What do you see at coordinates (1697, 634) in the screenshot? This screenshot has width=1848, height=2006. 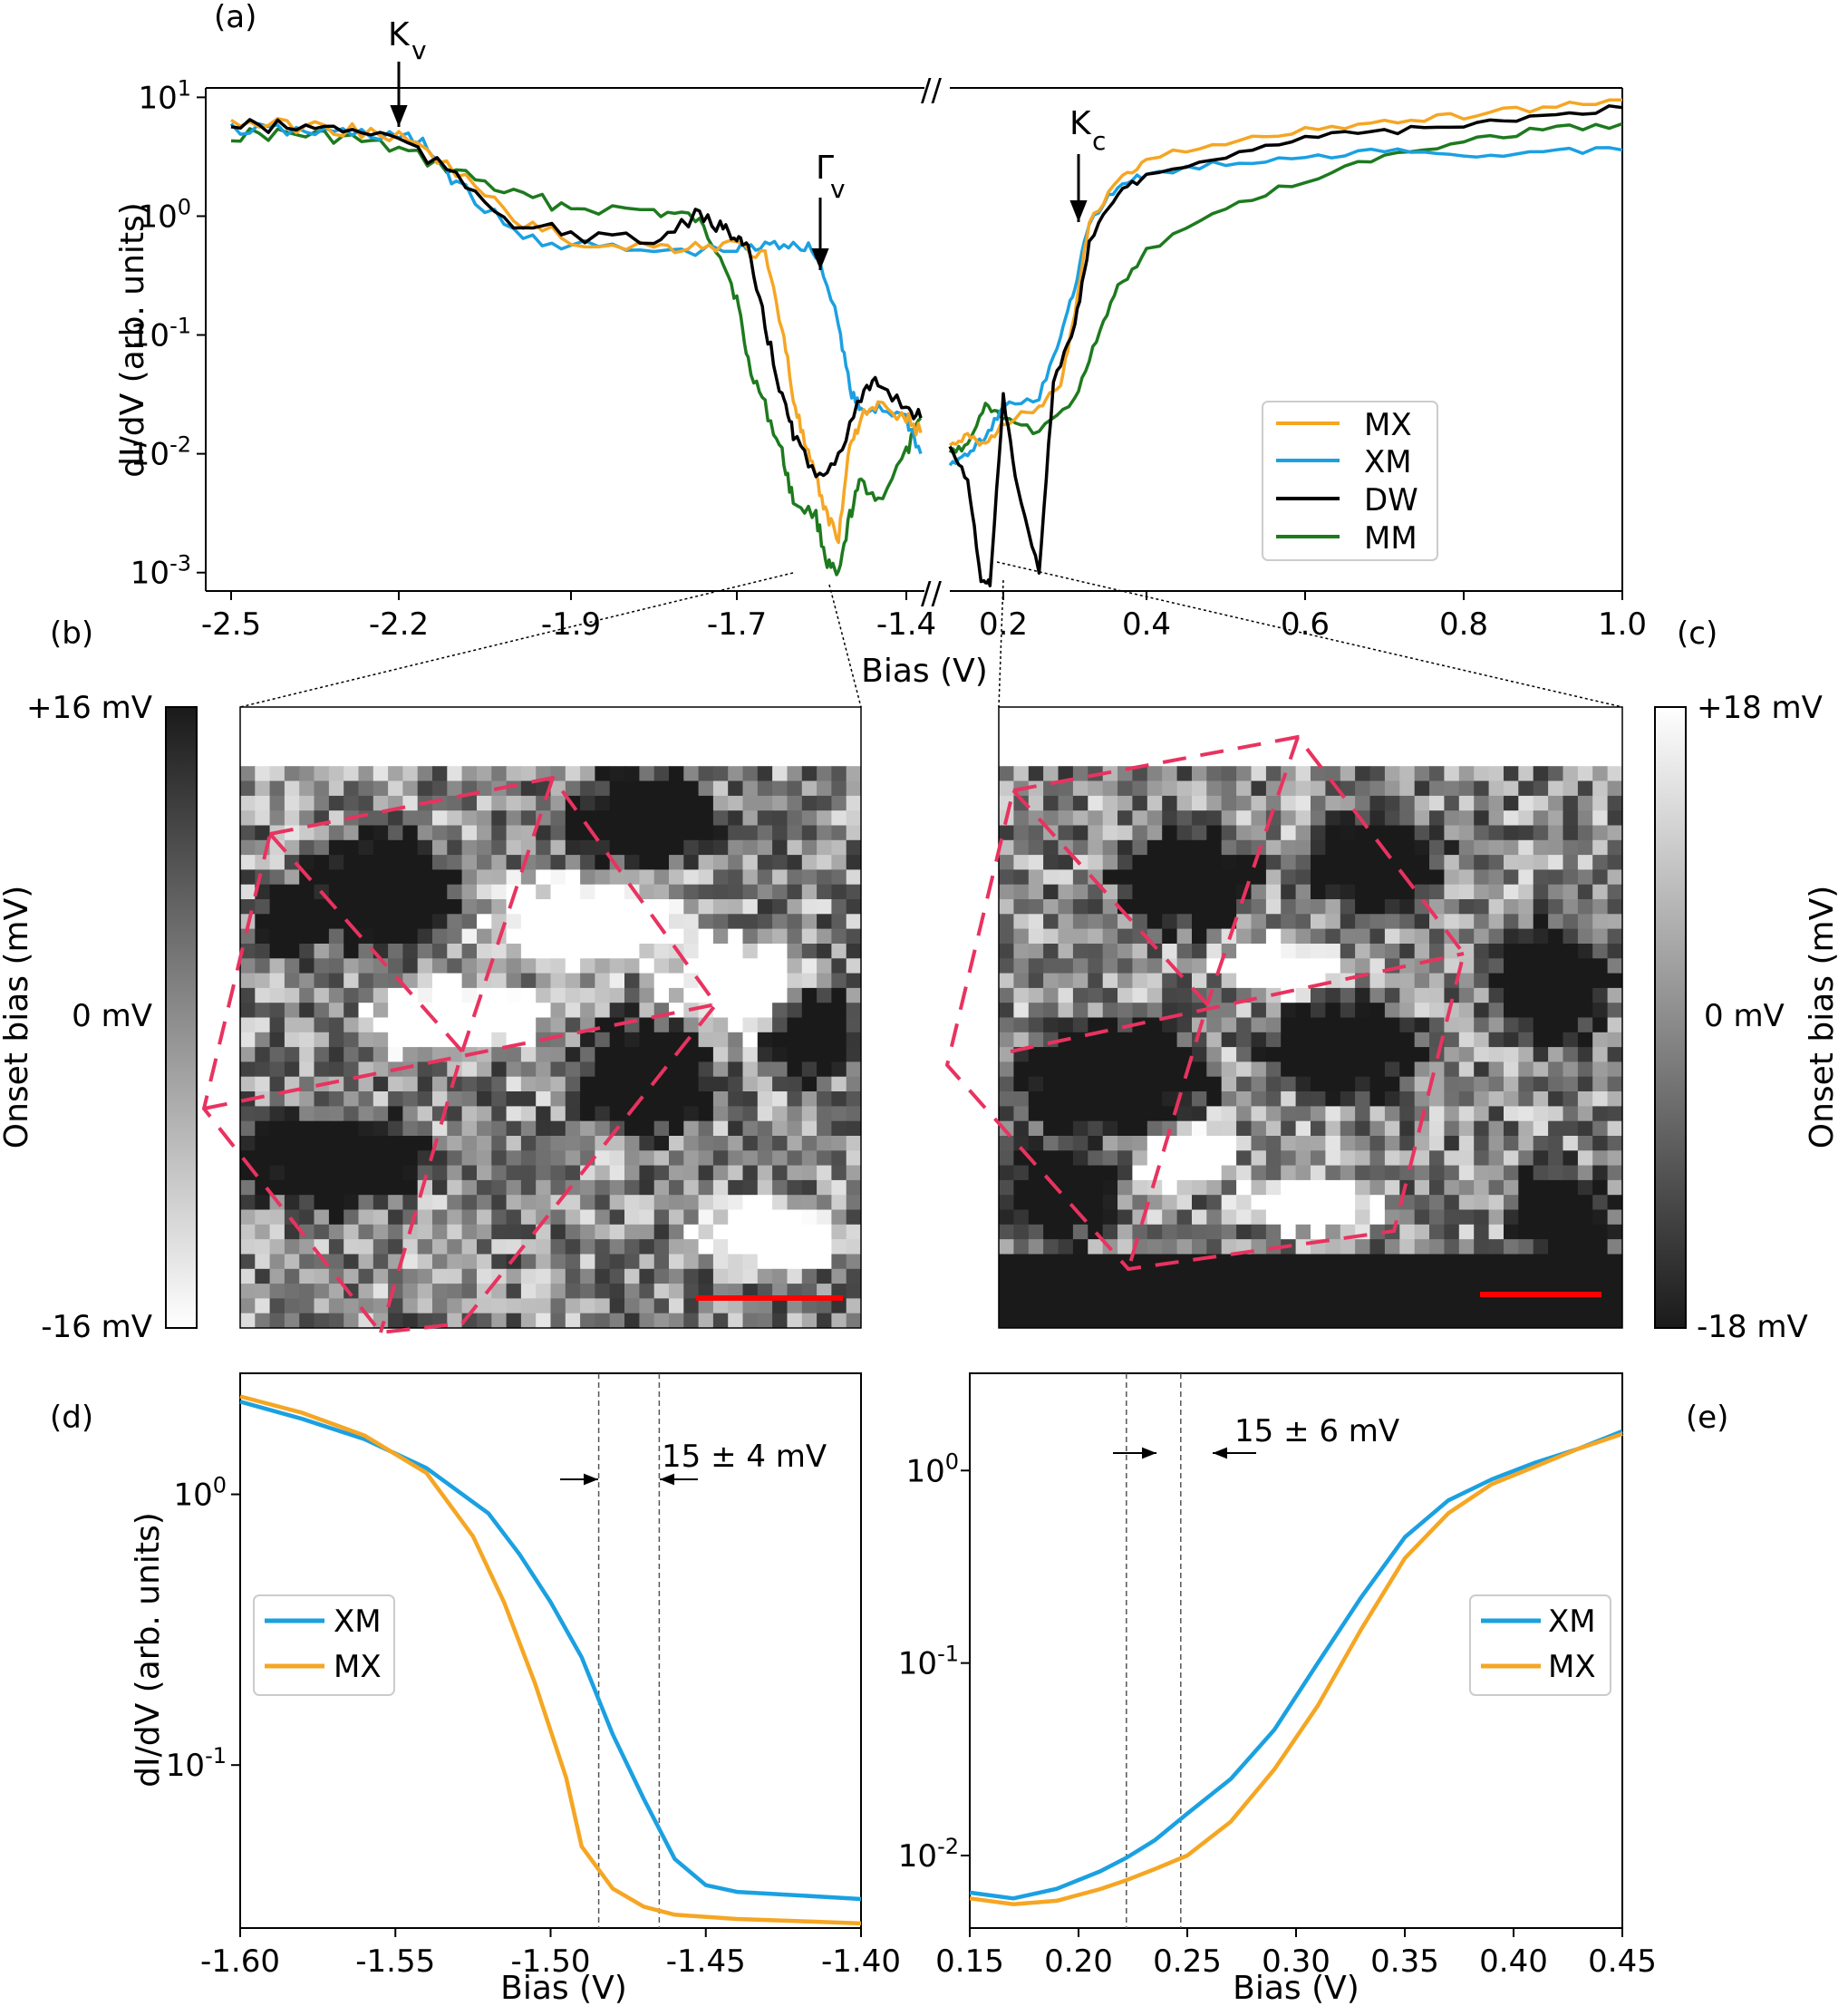 I see `panel-c-label: (c)` at bounding box center [1697, 634].